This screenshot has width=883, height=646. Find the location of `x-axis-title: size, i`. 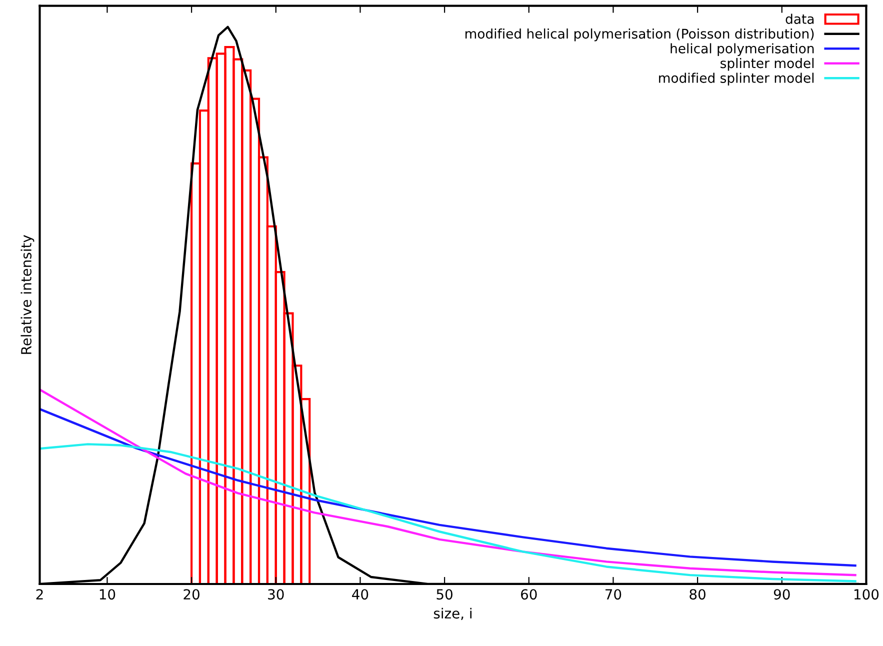

x-axis-title: size, i is located at coordinates (453, 614).